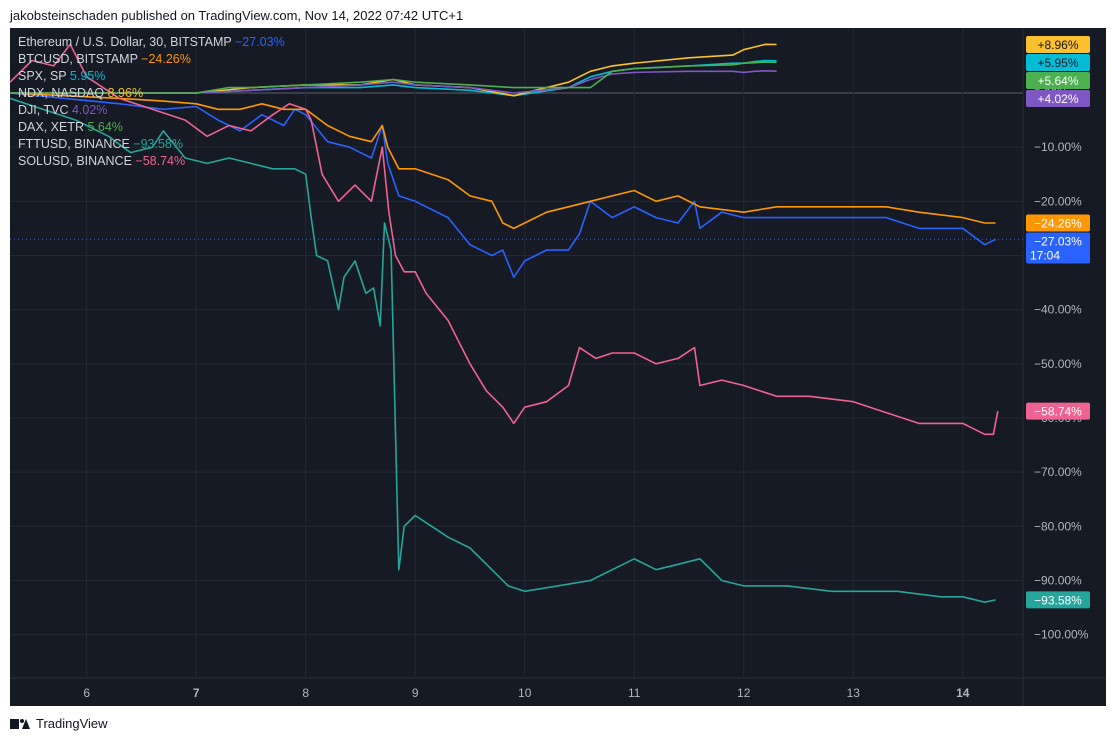 This screenshot has width=1116, height=741. Describe the element at coordinates (158, 144) in the screenshot. I see `legend-series-value: −93.58%` at that location.